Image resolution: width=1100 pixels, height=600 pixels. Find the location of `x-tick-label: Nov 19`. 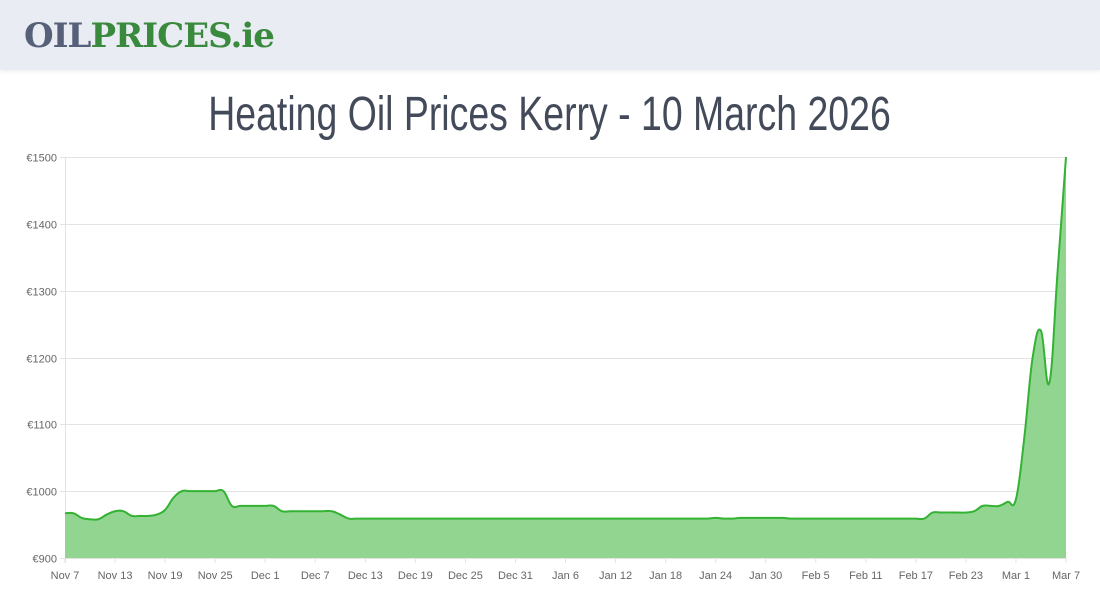

x-tick-label: Nov 19 is located at coordinates (165, 576).